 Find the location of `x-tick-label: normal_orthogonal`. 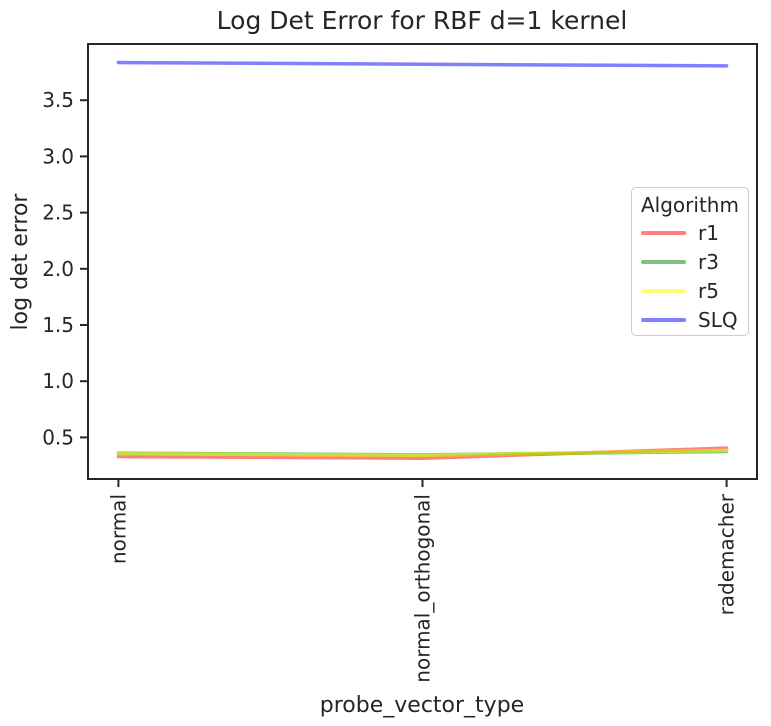

x-tick-label: normal_orthogonal is located at coordinates (423, 588).